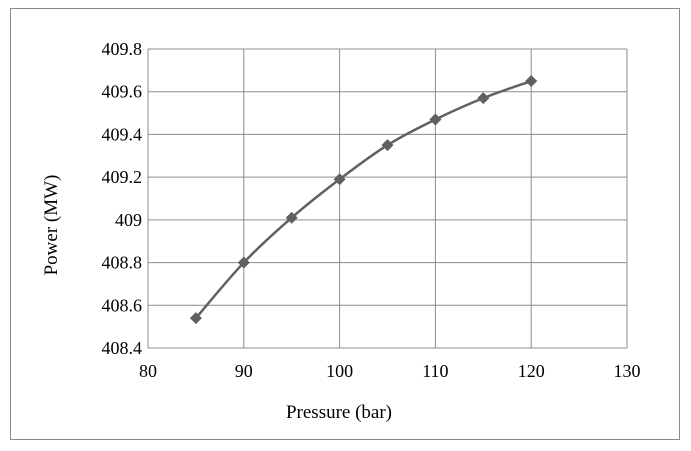 Image resolution: width=691 pixels, height=451 pixels. What do you see at coordinates (122, 134) in the screenshot?
I see `y-tick-label: 409.4` at bounding box center [122, 134].